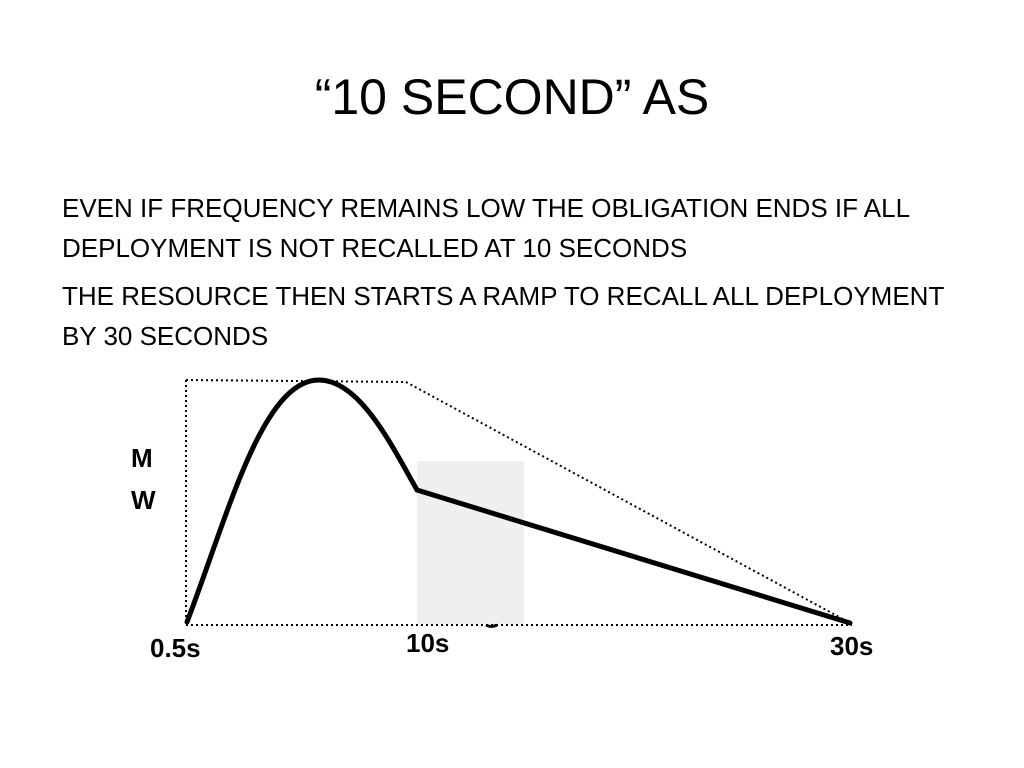 The height and width of the screenshot is (768, 1024). What do you see at coordinates (143, 500) in the screenshot?
I see `y-axis-label-w: W` at bounding box center [143, 500].